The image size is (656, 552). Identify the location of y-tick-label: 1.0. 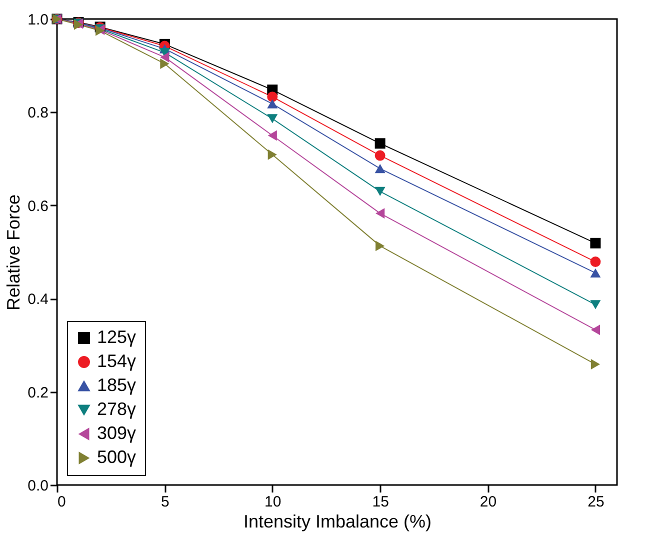
(38, 20).